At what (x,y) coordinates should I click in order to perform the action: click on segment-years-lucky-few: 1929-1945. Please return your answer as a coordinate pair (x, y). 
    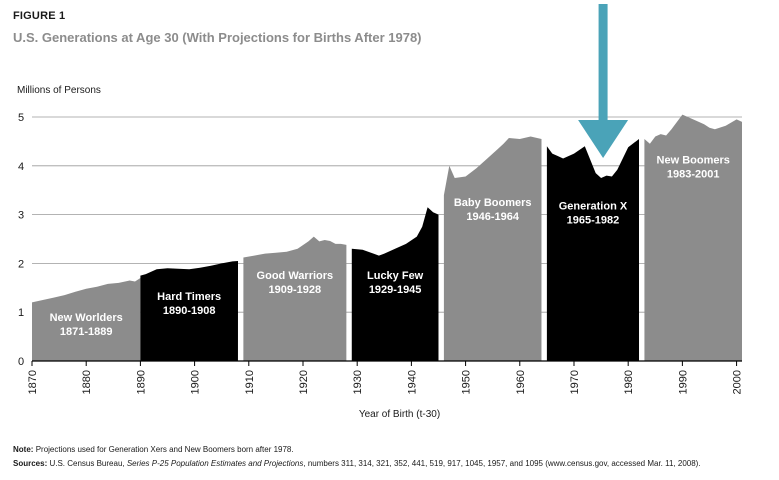
    Looking at the image, I should click on (395, 290).